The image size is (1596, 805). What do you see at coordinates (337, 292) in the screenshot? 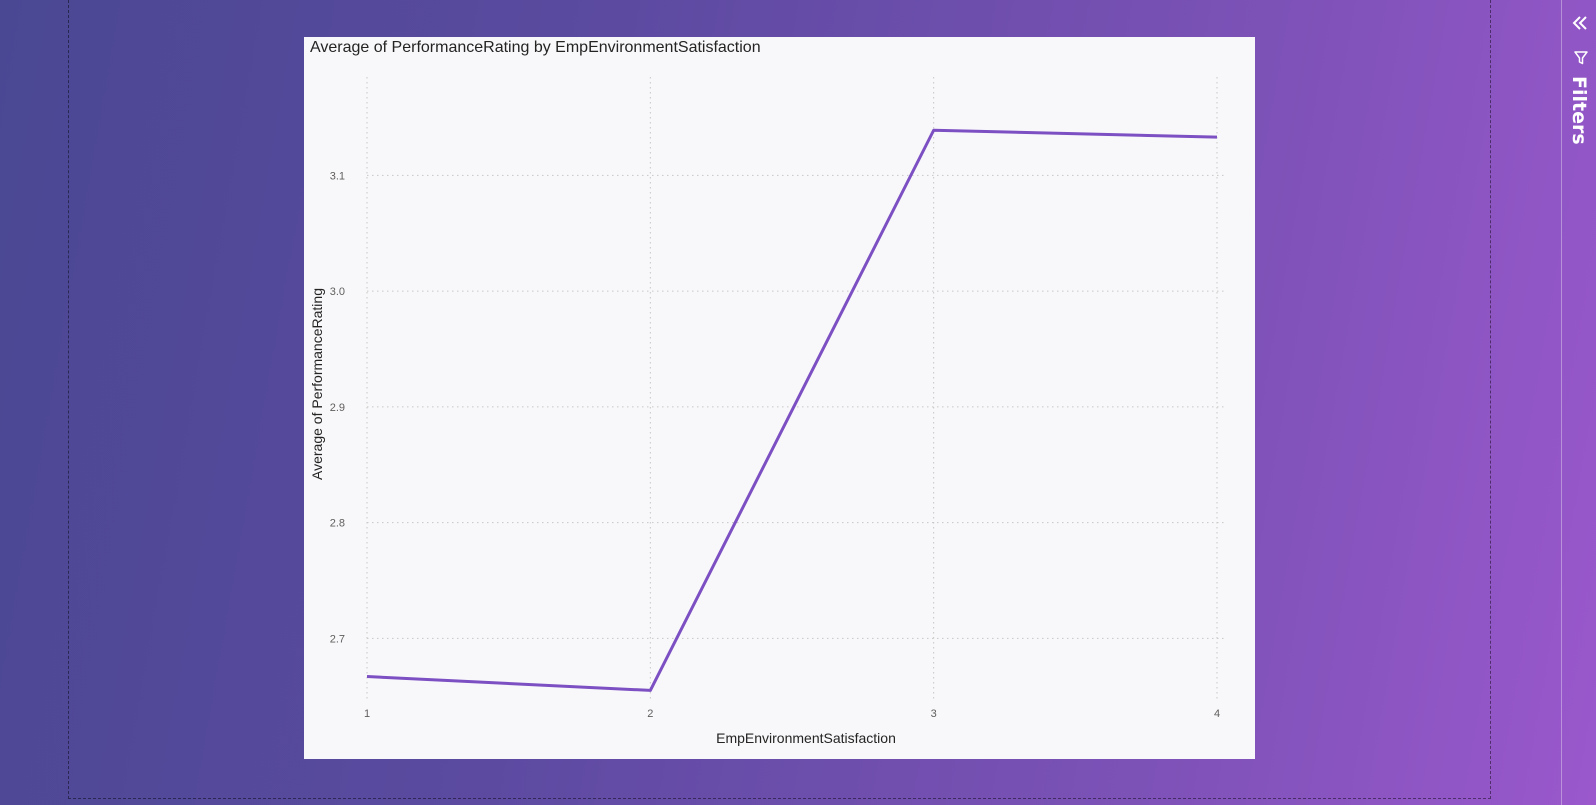
I see `y-tick-label: 3.0` at bounding box center [337, 292].